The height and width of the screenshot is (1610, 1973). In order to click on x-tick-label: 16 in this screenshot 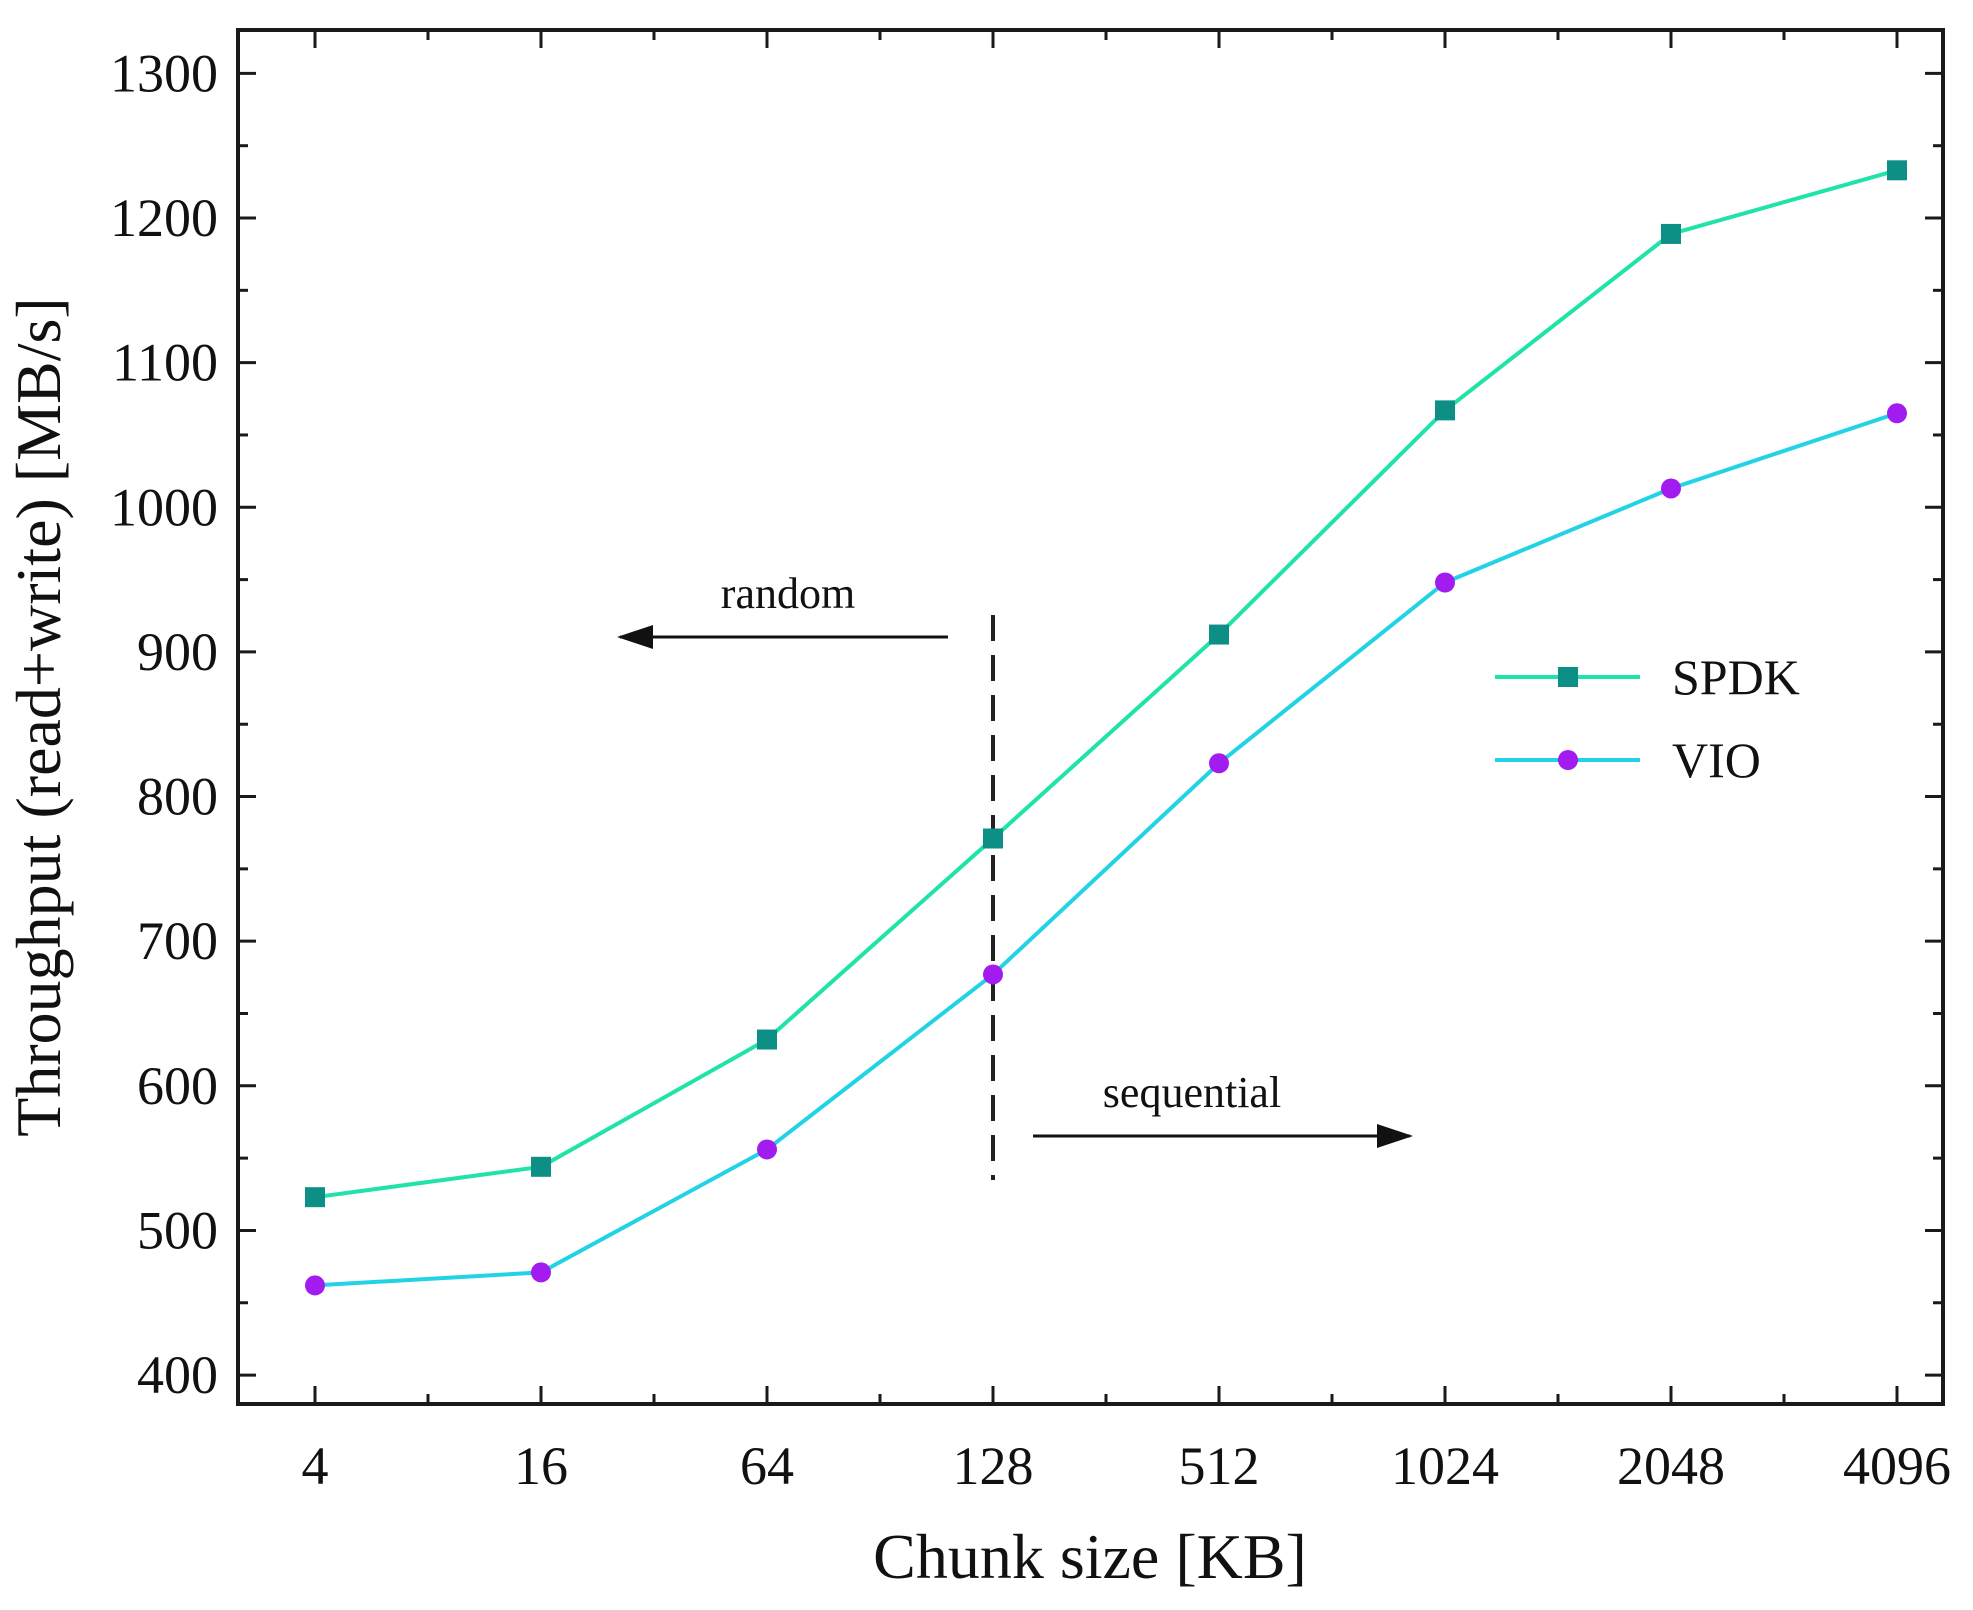, I will do `click(541, 1466)`.